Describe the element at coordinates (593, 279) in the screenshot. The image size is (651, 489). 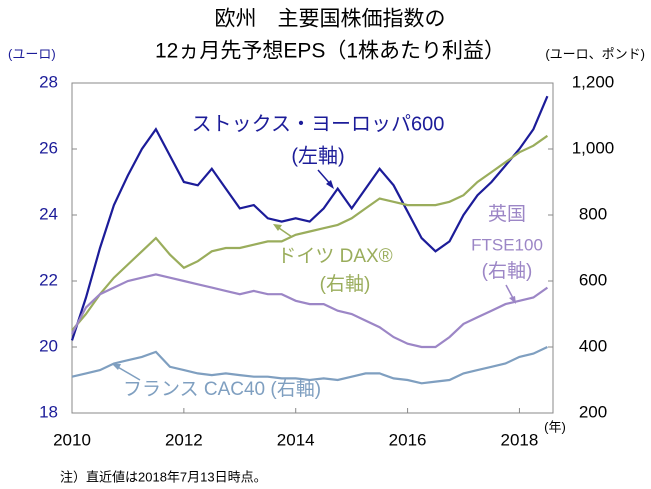
I see `y2-tick-label: 600` at that location.